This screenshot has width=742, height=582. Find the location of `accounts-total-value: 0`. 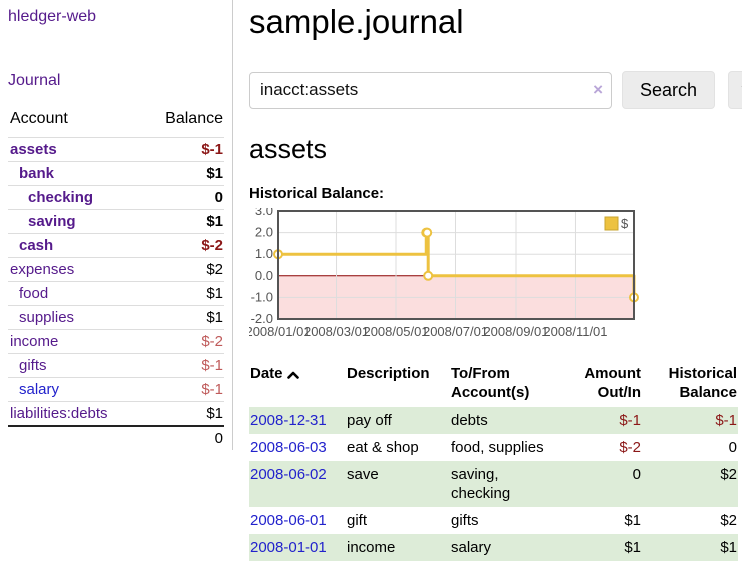

accounts-total-value: 0 is located at coordinates (183, 437).